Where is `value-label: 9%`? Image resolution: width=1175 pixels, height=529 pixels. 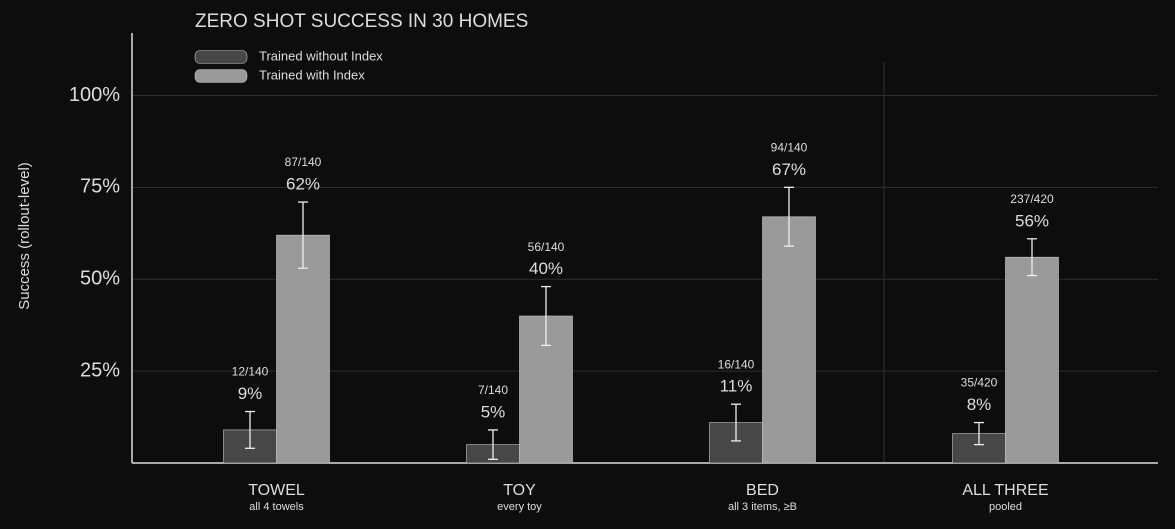 value-label: 9% is located at coordinates (250, 393).